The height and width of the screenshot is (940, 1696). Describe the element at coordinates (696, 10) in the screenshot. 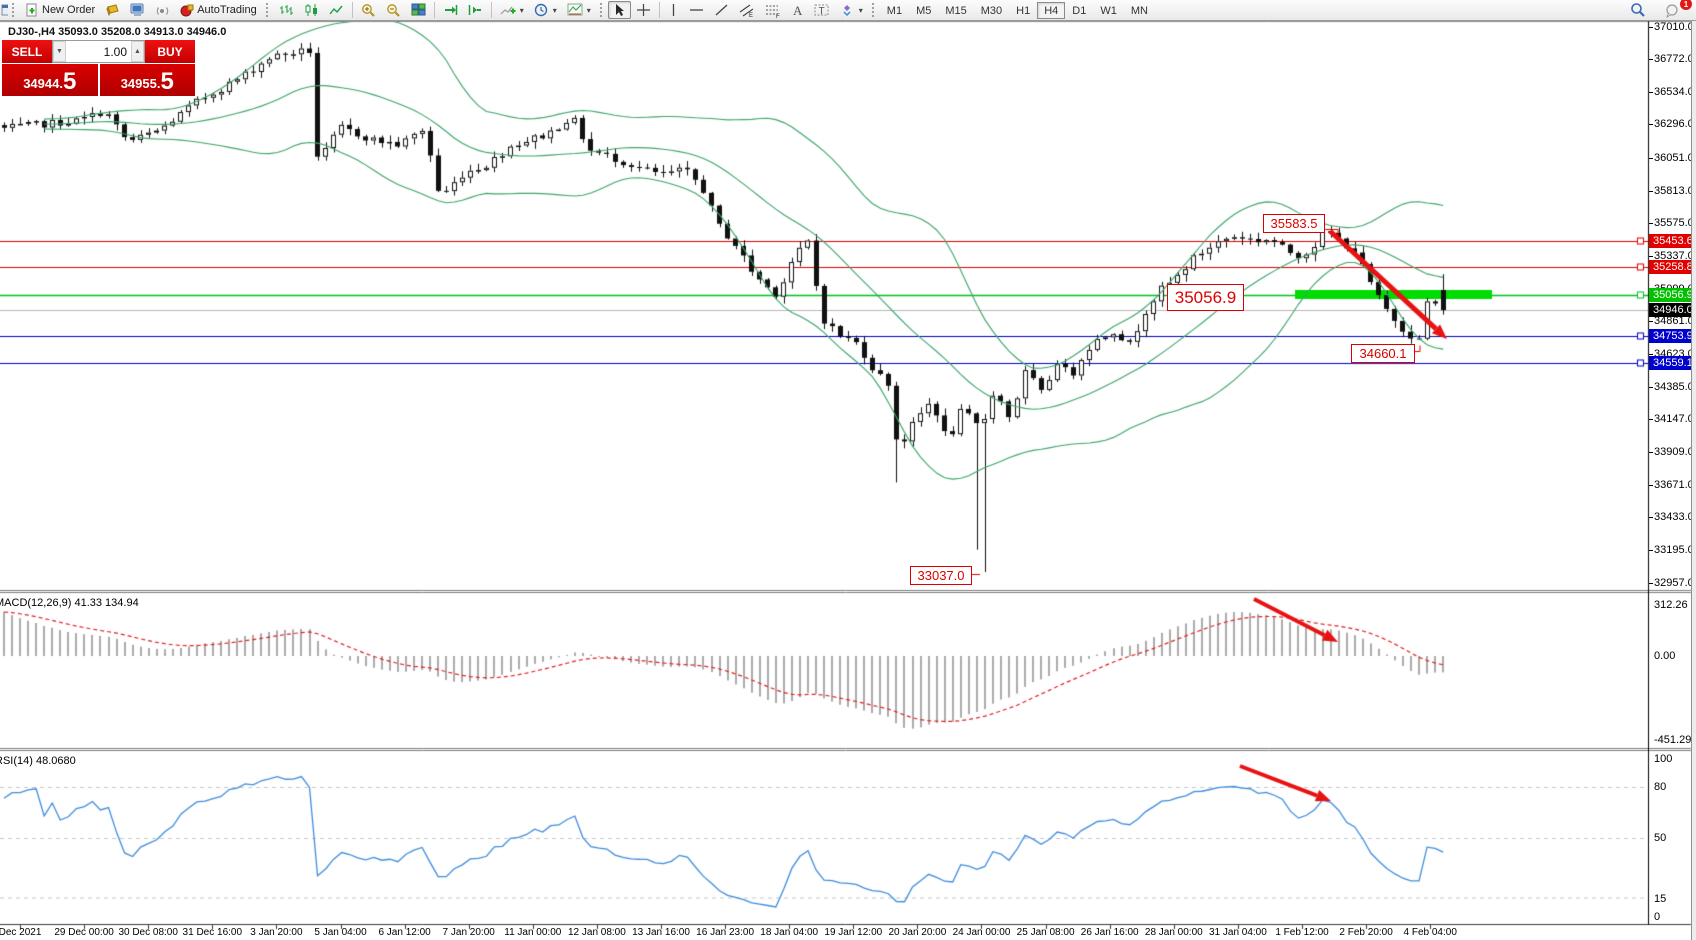

I see `horizontal-line-tool-button` at that location.